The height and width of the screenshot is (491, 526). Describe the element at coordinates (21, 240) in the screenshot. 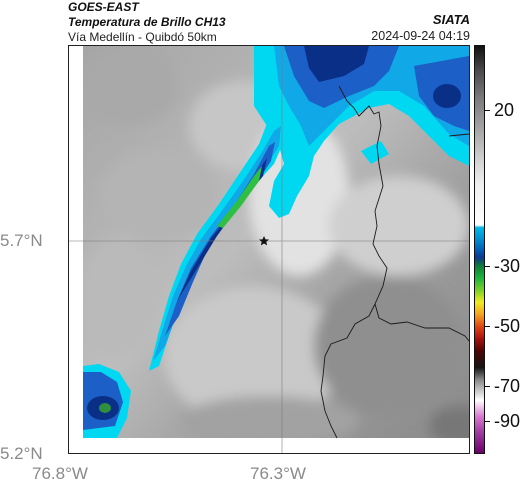

I see `lat-tick-label: 5.7°N` at that location.